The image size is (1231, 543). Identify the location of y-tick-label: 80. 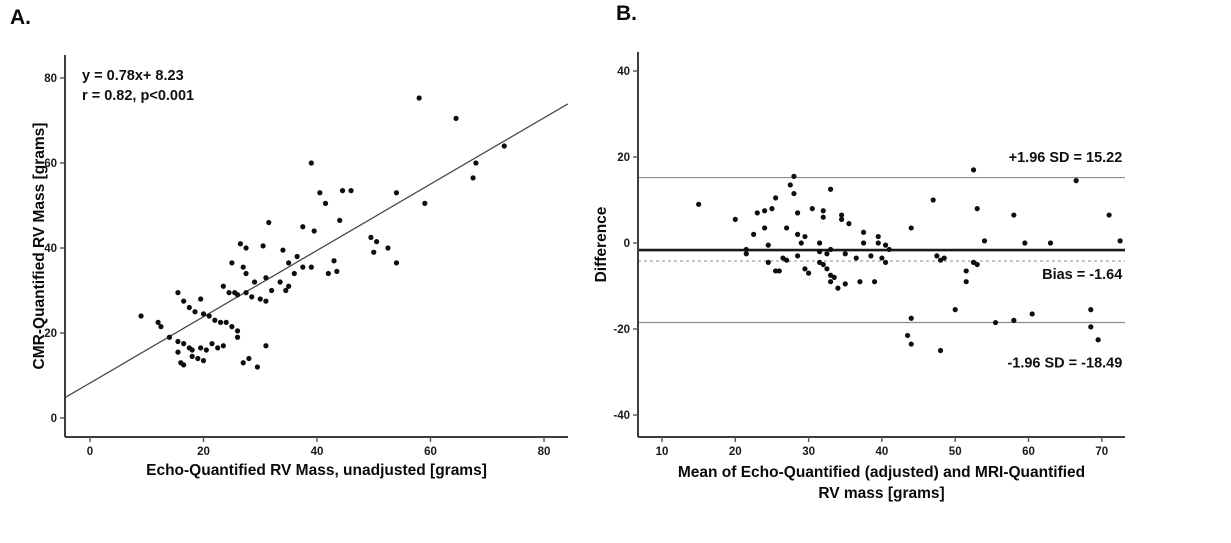
(50, 79).